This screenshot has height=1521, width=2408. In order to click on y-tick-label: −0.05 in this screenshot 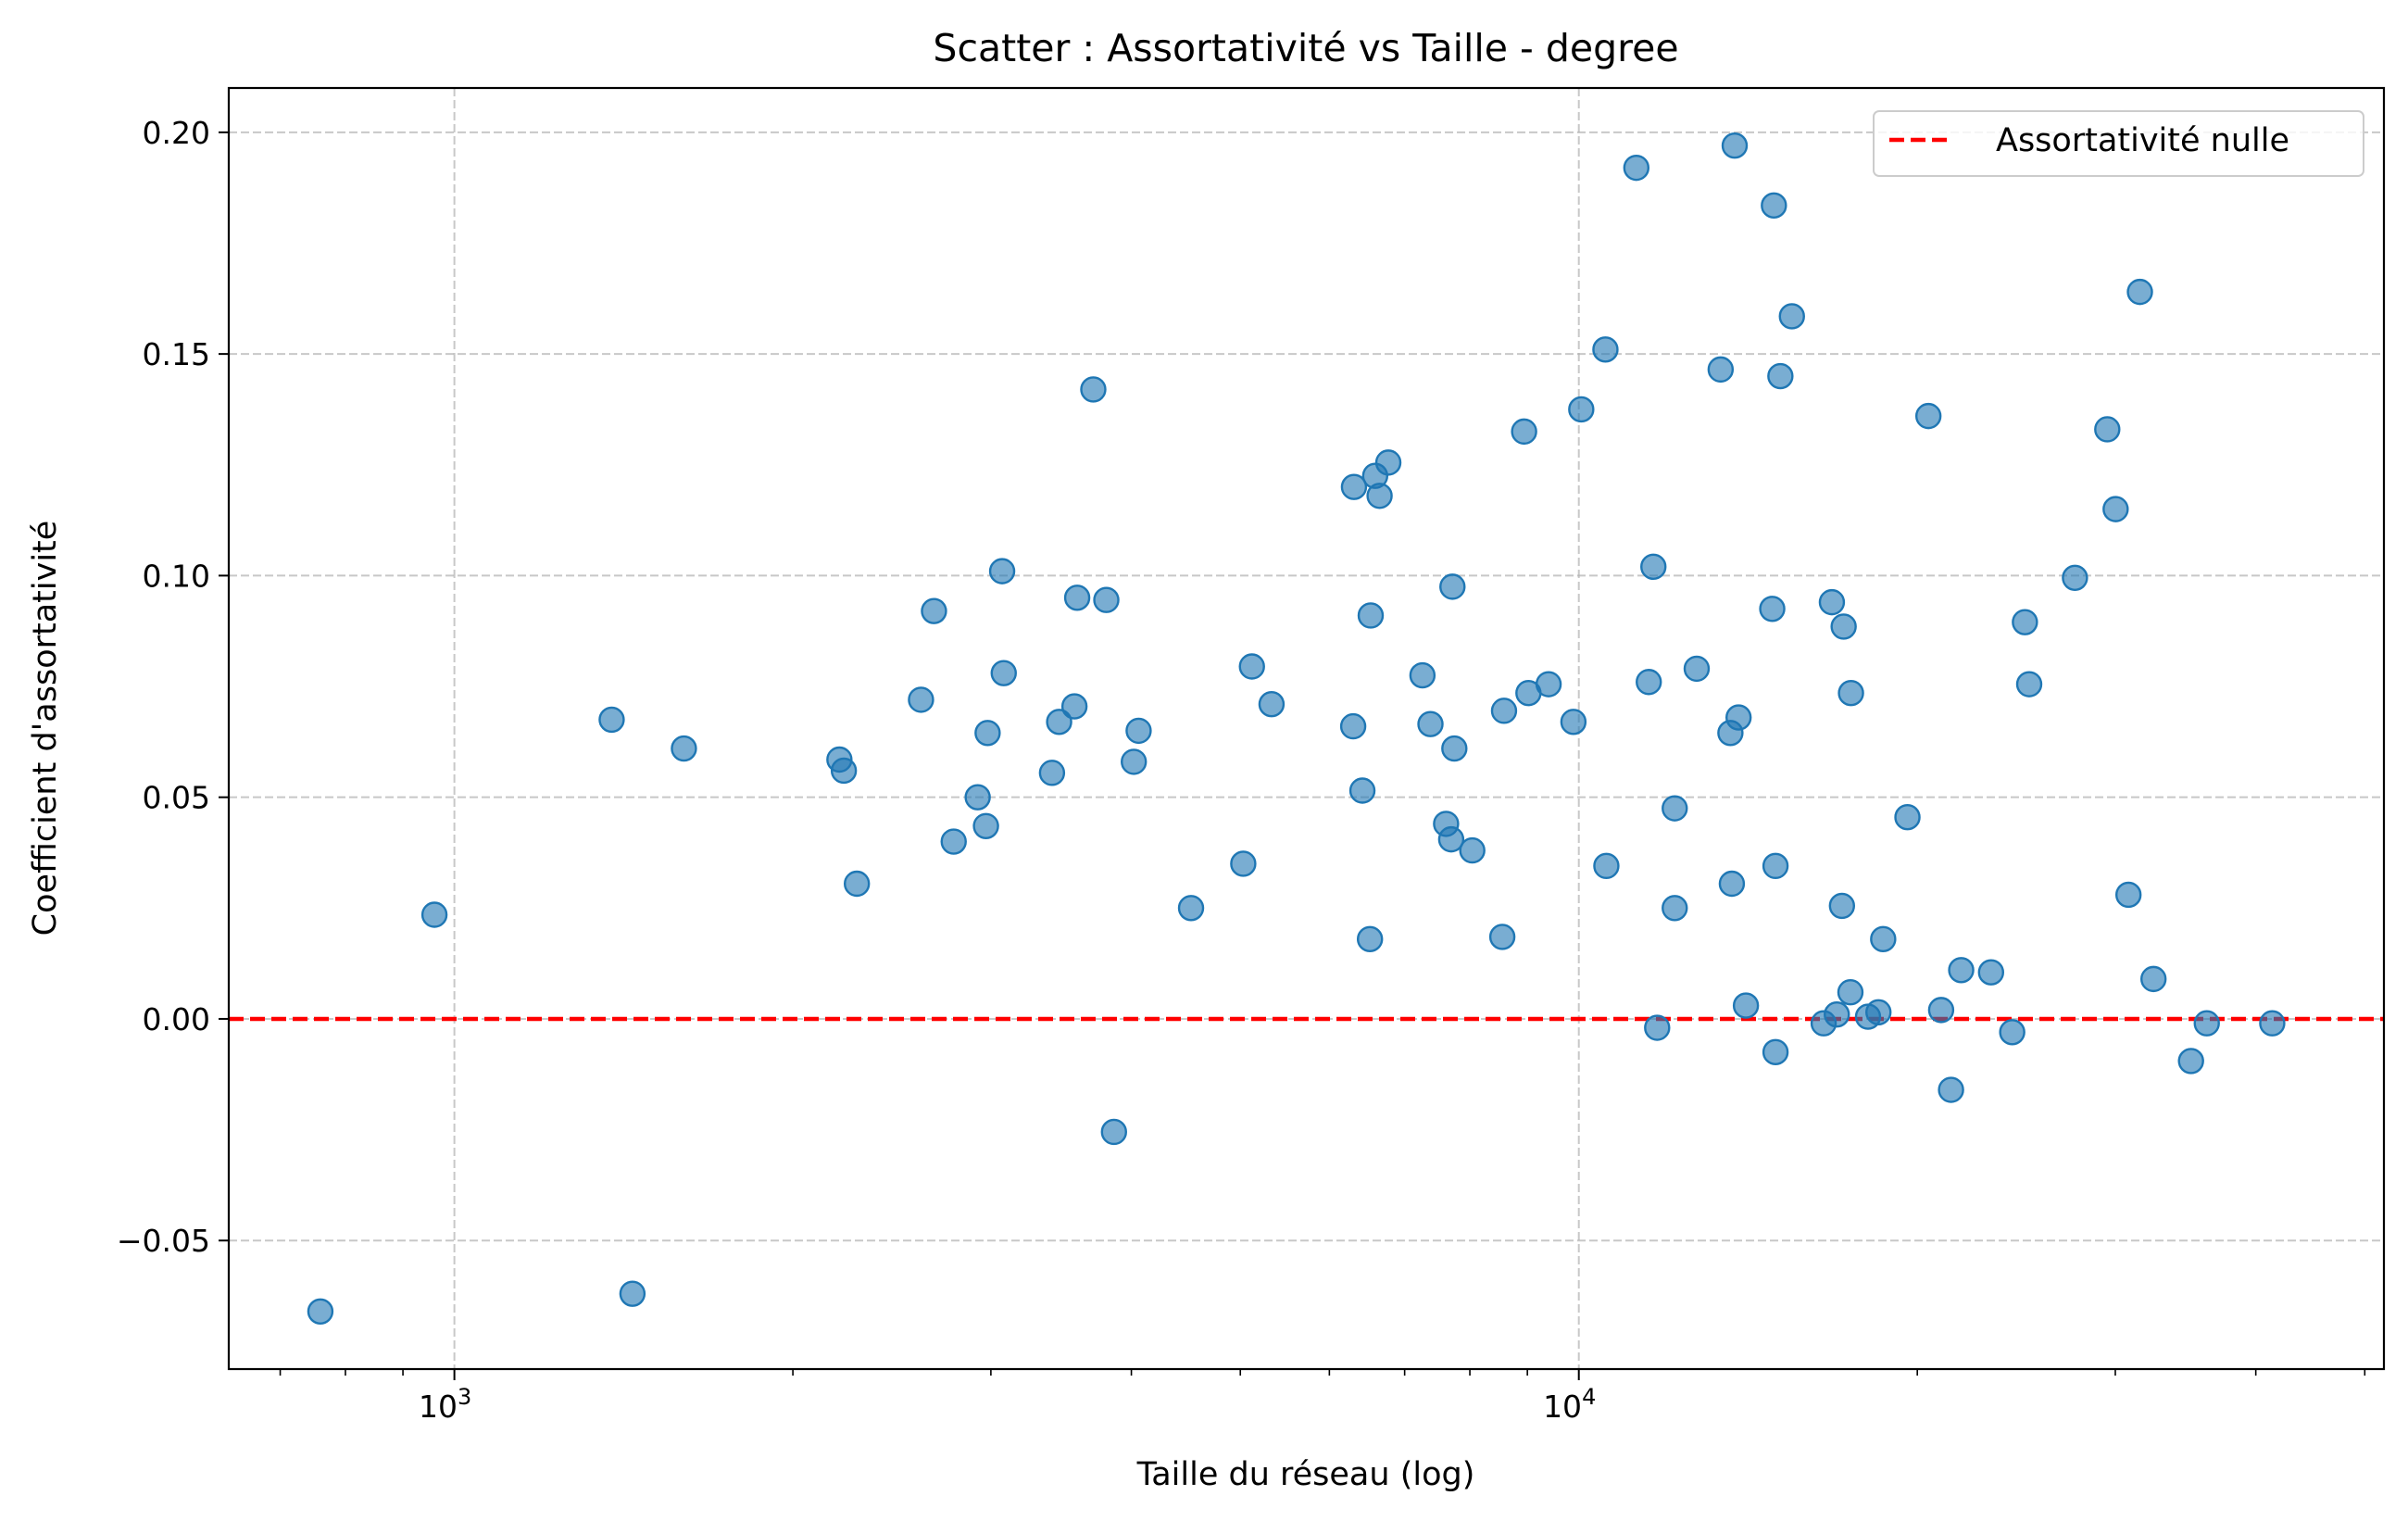, I will do `click(163, 1241)`.